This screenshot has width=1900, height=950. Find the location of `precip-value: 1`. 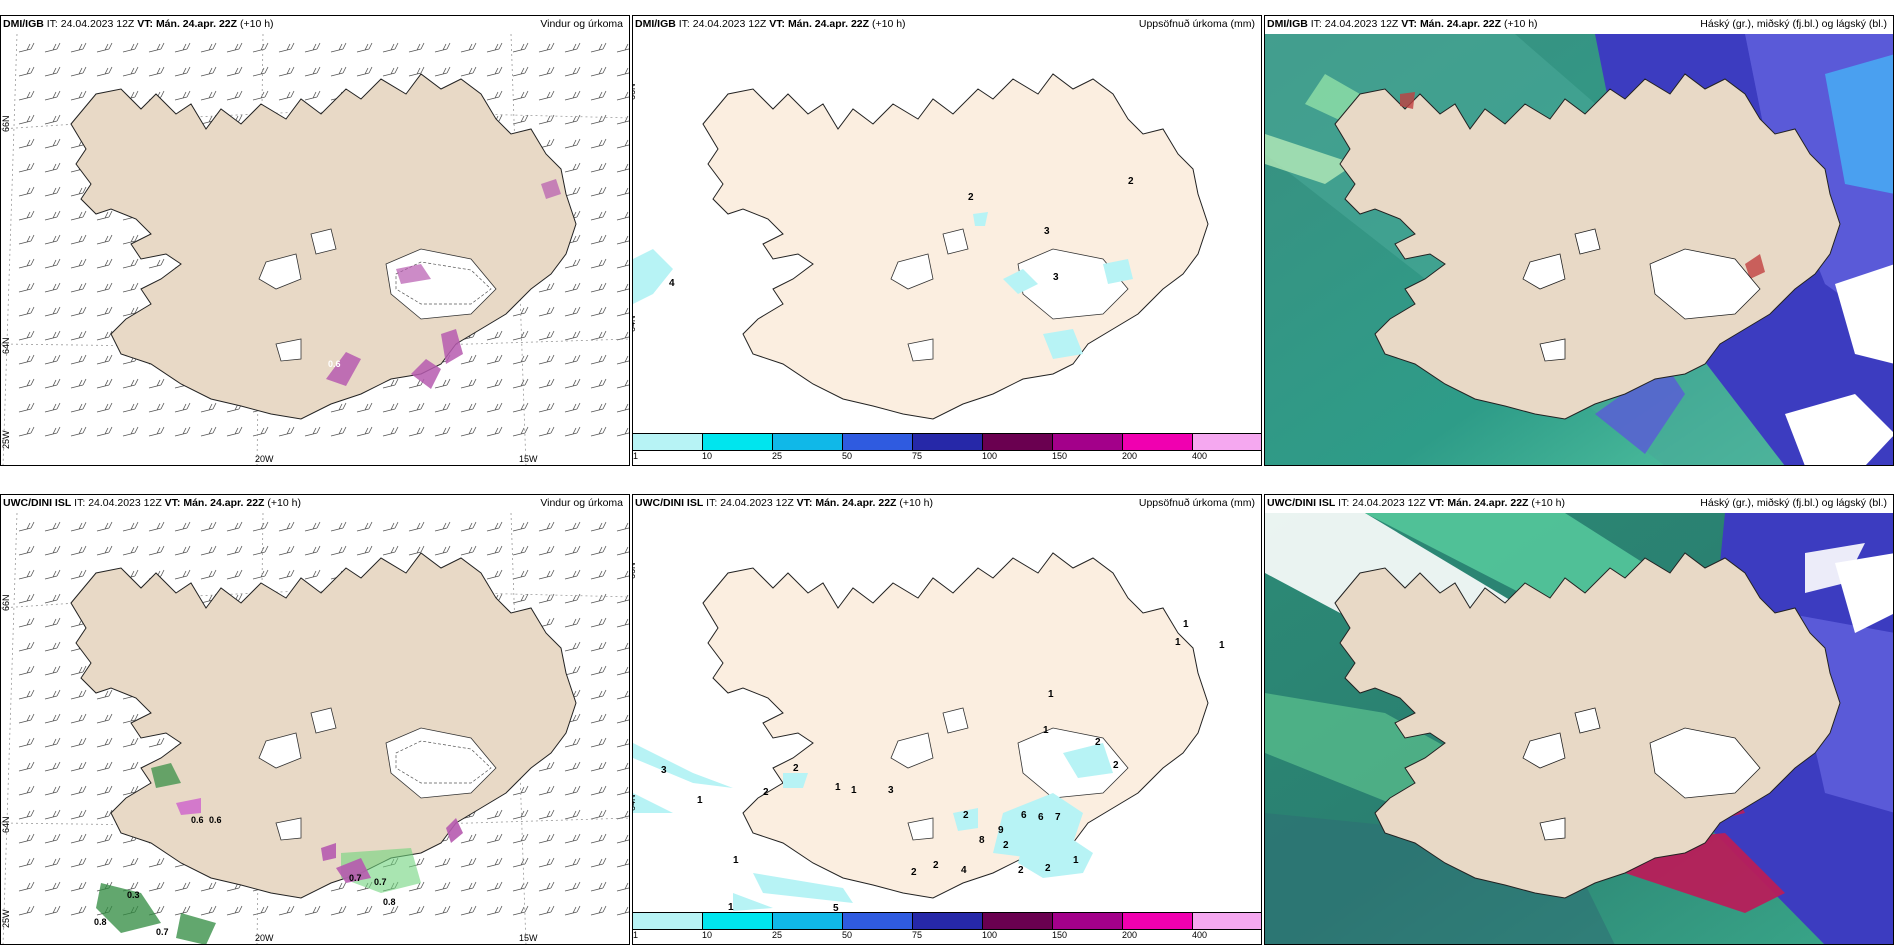

precip-value: 1 is located at coordinates (1046, 730).